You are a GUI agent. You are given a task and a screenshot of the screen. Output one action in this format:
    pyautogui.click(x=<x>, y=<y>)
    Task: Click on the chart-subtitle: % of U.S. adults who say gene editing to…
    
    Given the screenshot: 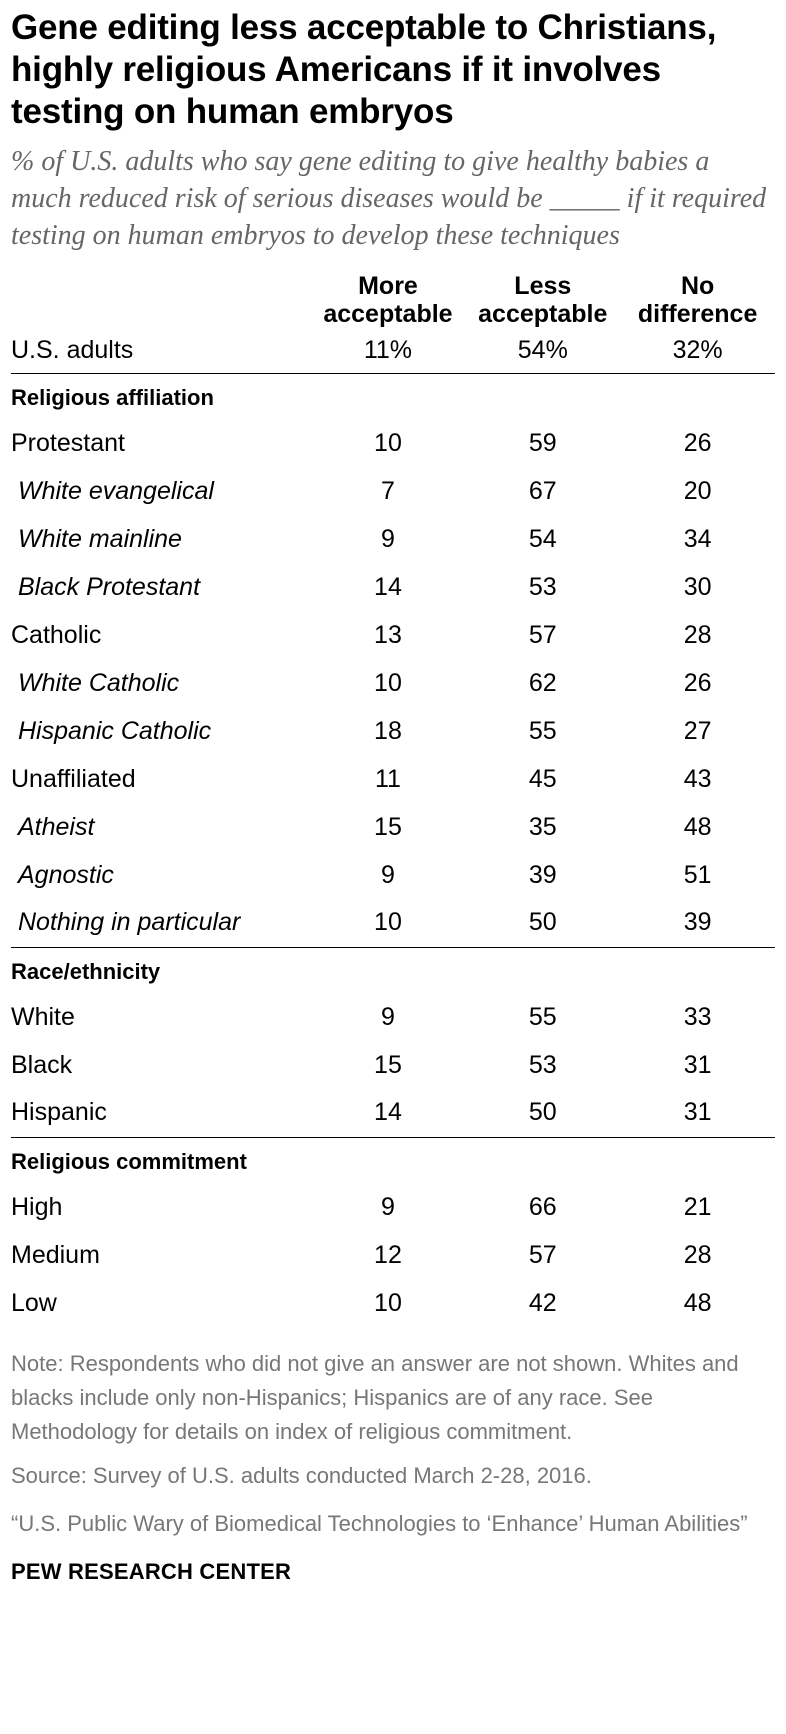 What is the action you would take?
    pyautogui.click(x=389, y=198)
    